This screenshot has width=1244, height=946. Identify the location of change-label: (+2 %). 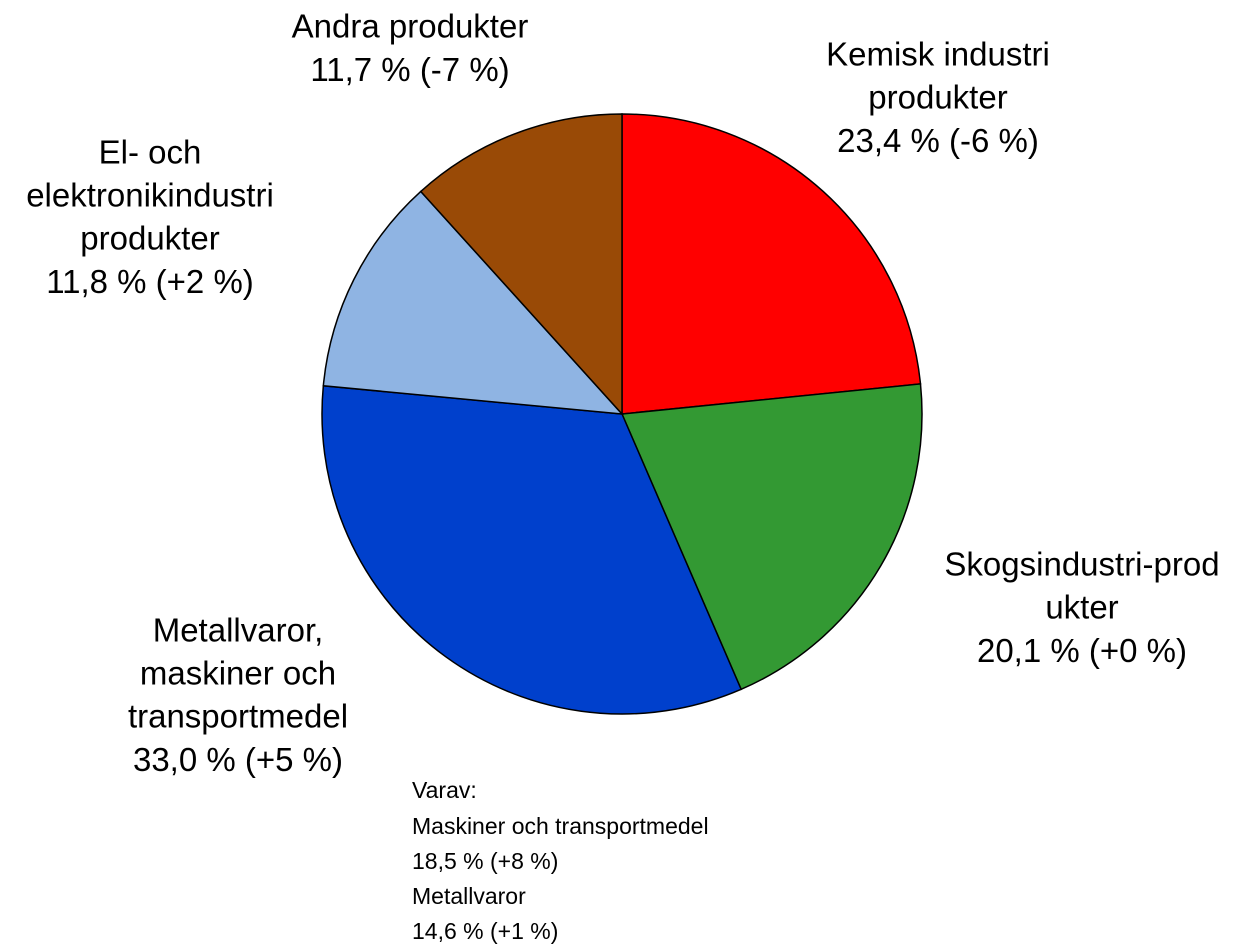
(205, 281).